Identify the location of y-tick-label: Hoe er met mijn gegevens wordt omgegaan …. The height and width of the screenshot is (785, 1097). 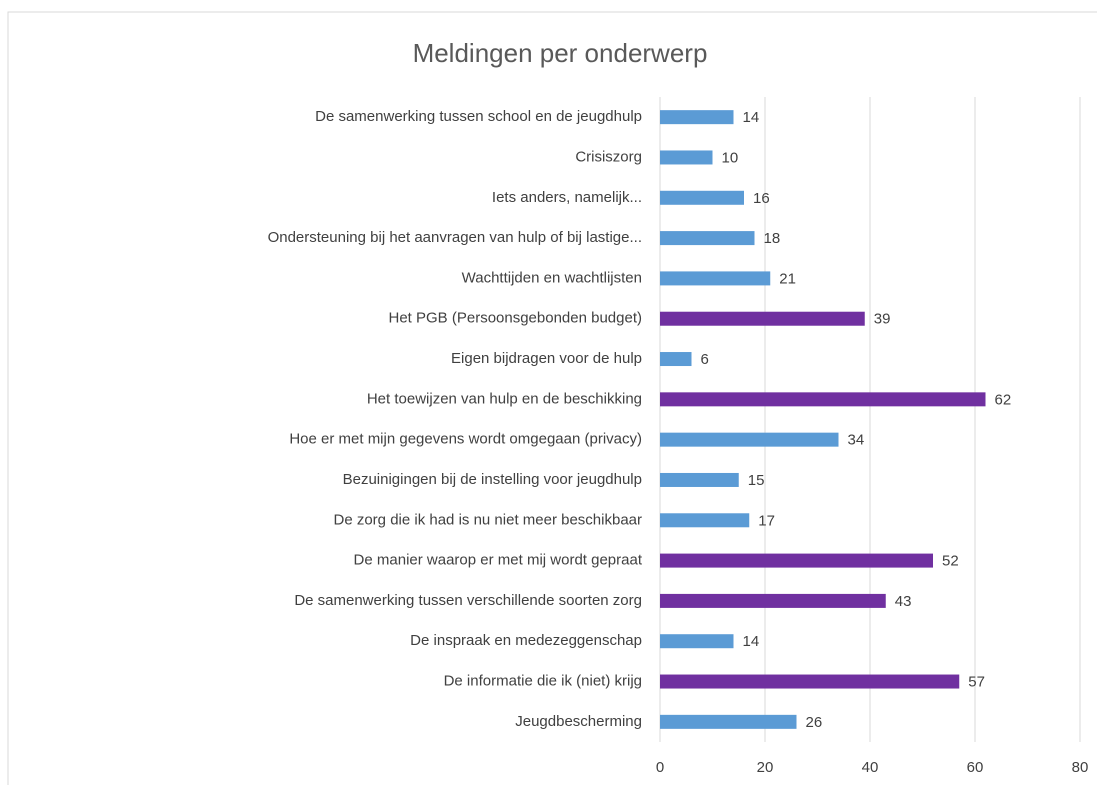
(465, 439).